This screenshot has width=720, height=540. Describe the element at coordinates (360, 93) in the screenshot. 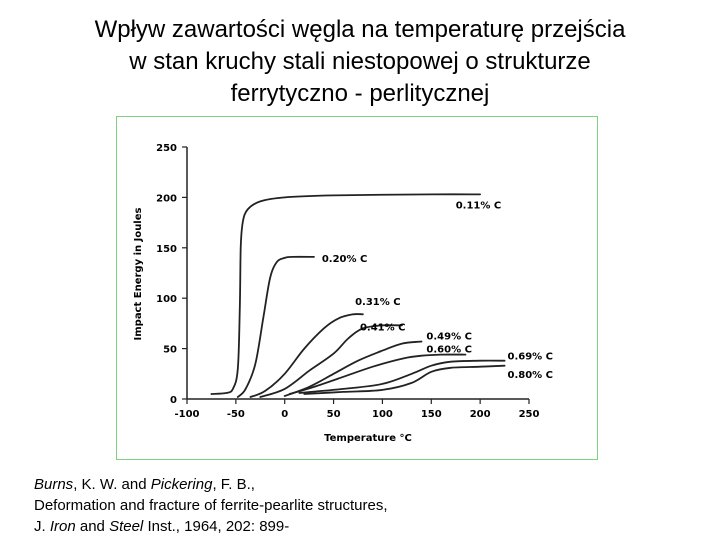

I see `title-line-3: ferrytyczno - perlitycznej` at that location.